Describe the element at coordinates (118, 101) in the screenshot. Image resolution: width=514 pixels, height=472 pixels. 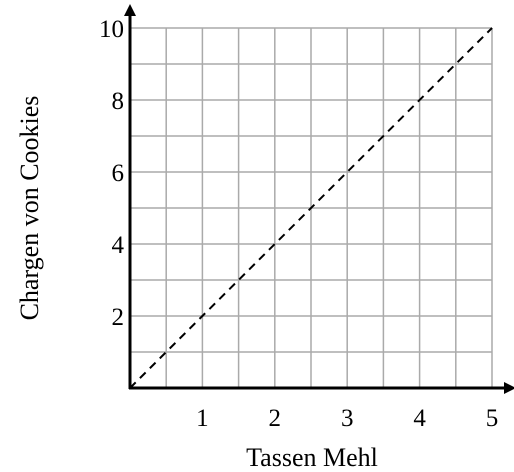
I see `y-tick-label: 8` at that location.